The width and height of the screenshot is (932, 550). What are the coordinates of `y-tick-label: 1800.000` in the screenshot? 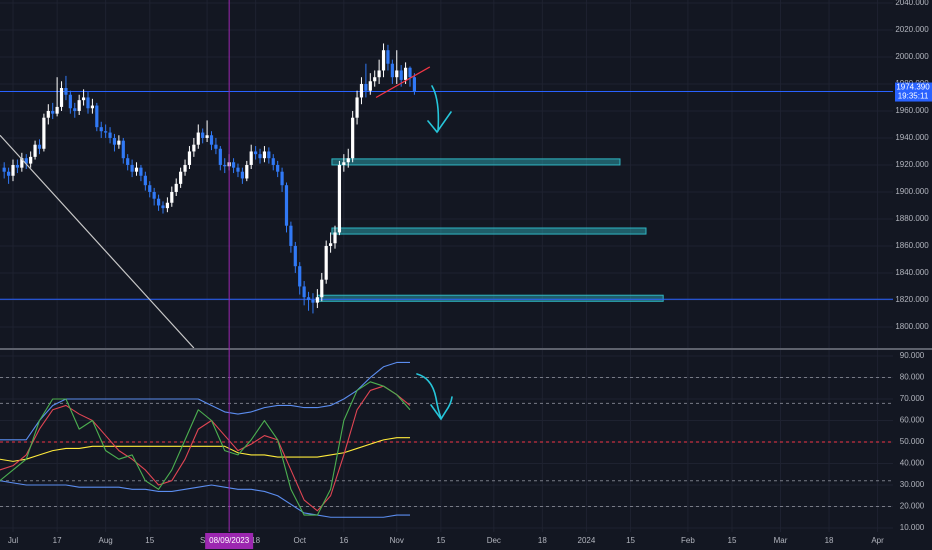 It's located at (912, 326).